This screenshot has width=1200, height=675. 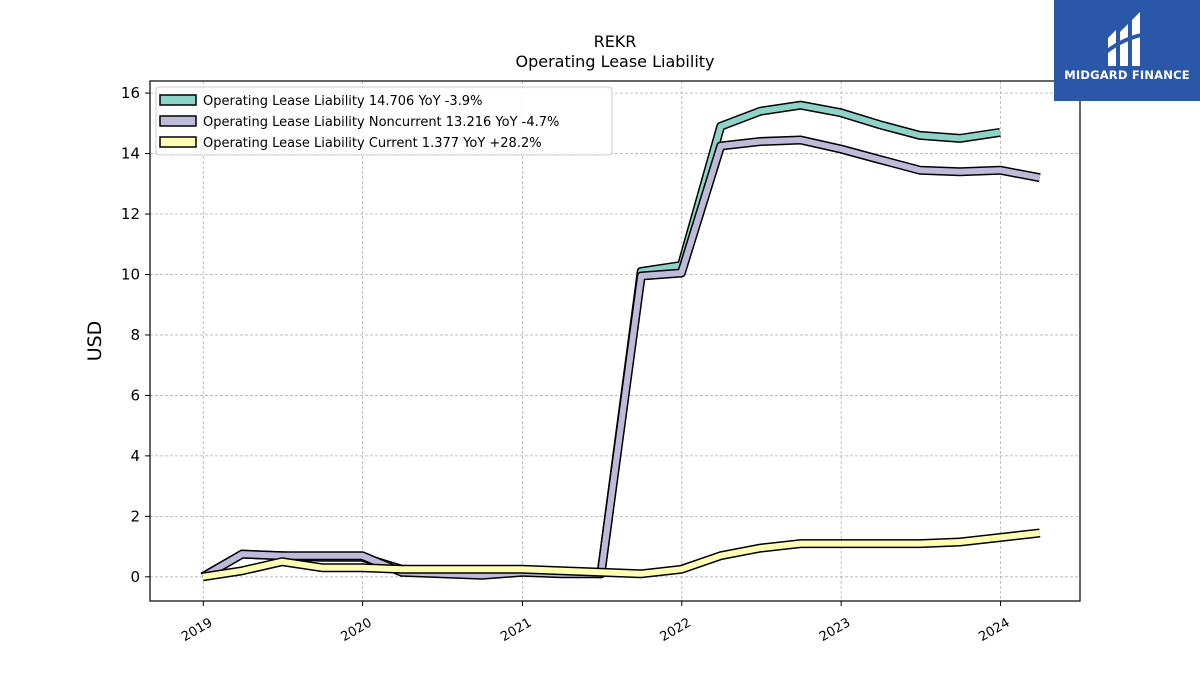 I want to click on midgard-logo: MIDGARD FINANCE, so click(x=1127, y=50).